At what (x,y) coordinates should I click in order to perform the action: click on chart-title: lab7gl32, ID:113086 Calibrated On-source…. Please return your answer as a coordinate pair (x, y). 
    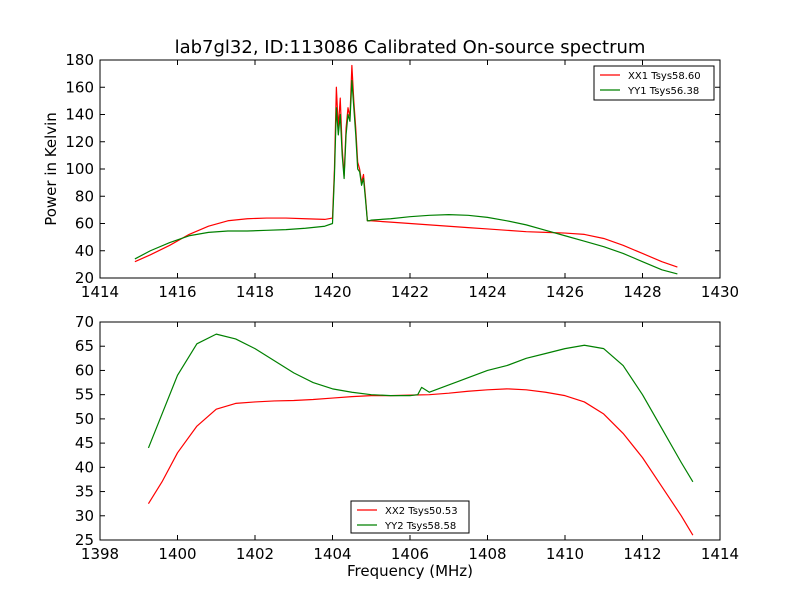
    Looking at the image, I should click on (410, 47).